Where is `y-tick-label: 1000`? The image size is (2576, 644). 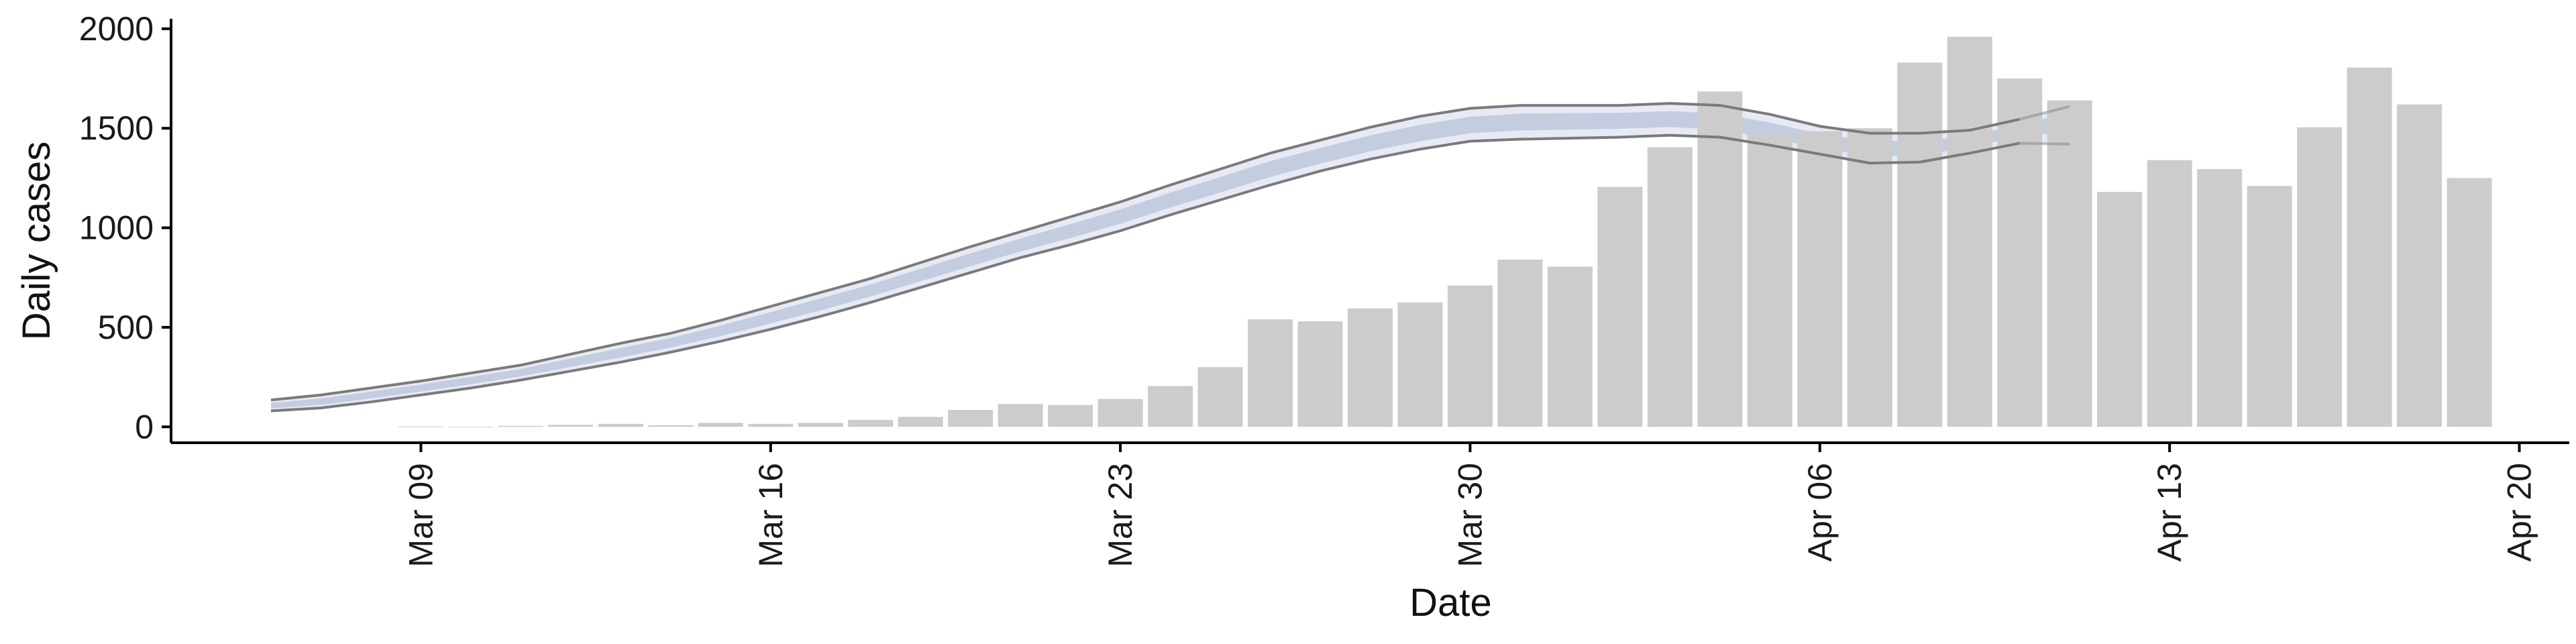 y-tick-label: 1000 is located at coordinates (116, 228).